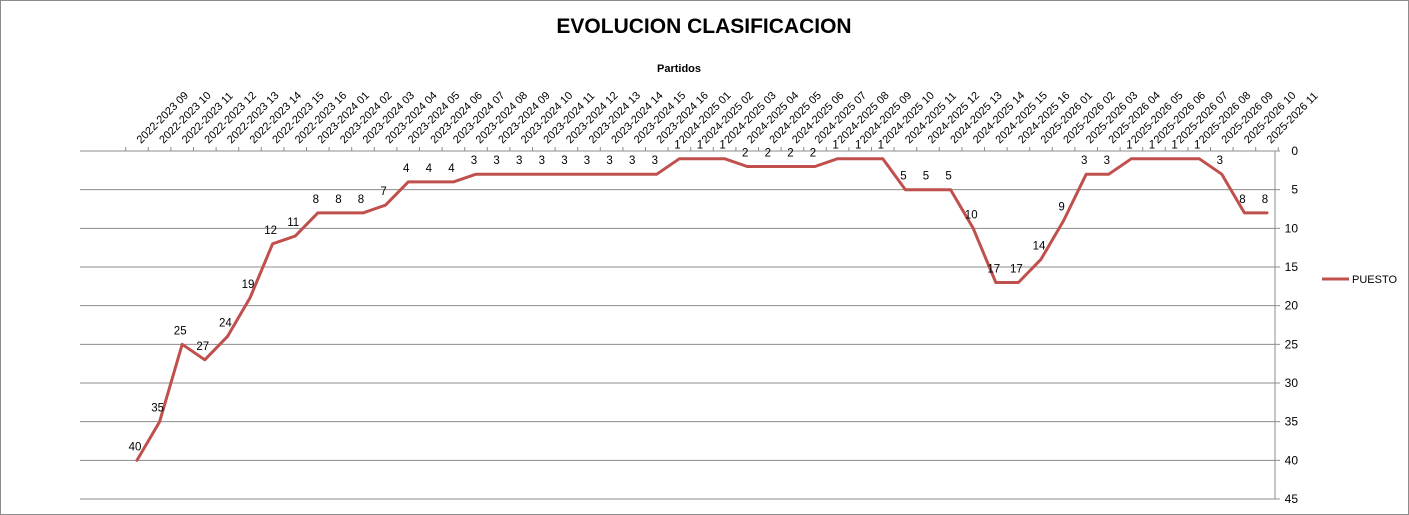  What do you see at coordinates (1292, 344) in the screenshot?
I see `y-tick-label: 25` at bounding box center [1292, 344].